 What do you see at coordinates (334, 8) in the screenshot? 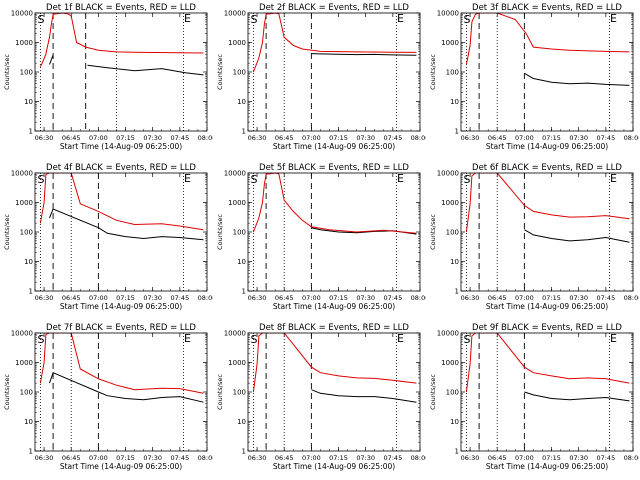
I see `chart-title: Det 2f BLACK = Events, RED = LLD` at bounding box center [334, 8].